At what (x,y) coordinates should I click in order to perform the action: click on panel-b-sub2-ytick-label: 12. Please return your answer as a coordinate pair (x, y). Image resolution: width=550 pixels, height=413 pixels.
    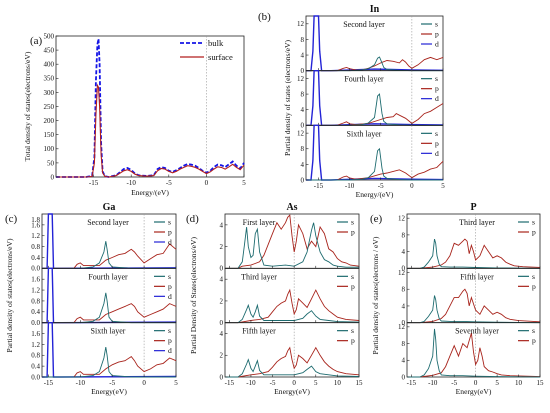
    Looking at the image, I should click on (301, 79).